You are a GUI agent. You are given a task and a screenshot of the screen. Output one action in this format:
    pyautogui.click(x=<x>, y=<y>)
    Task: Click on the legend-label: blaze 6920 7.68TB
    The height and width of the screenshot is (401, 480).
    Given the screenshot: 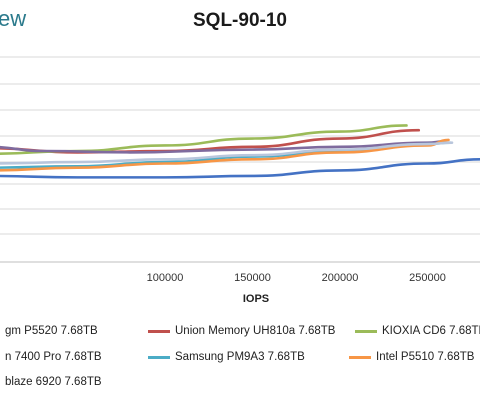 What is the action you would take?
    pyautogui.click(x=53, y=382)
    